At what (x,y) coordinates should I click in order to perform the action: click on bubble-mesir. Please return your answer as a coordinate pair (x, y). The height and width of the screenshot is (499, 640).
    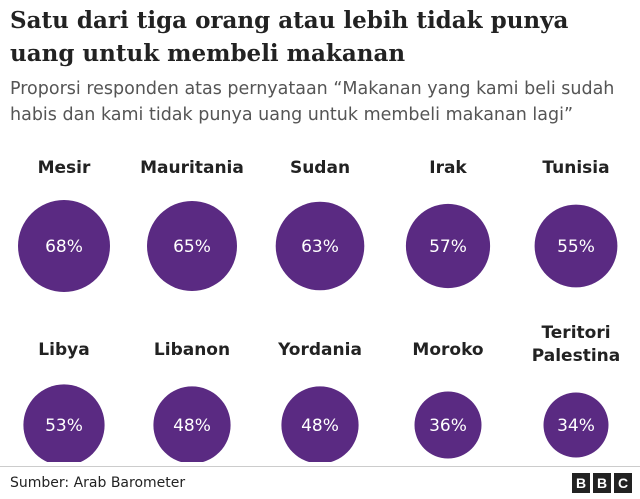
    Looking at the image, I should click on (64, 246).